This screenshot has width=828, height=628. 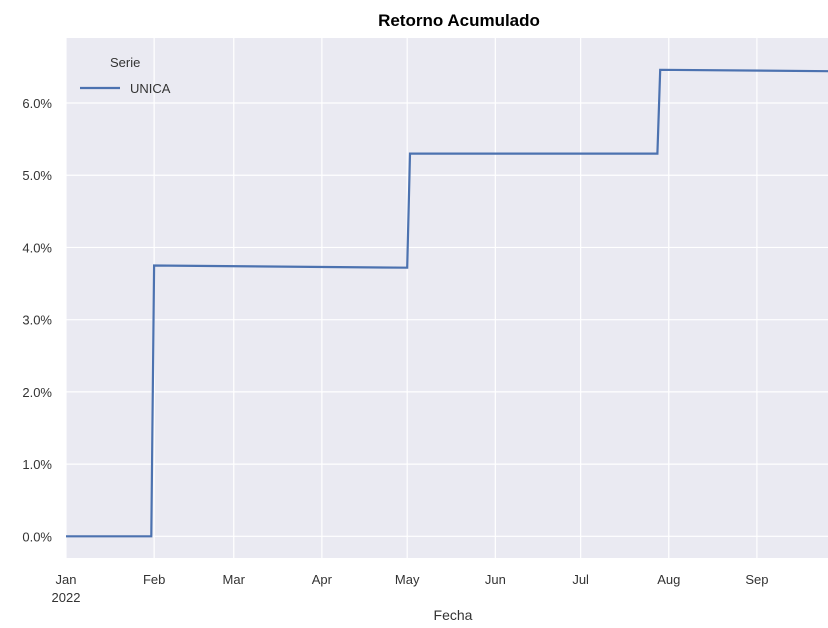 What do you see at coordinates (495, 579) in the screenshot?
I see `x-tick-label: Jun` at bounding box center [495, 579].